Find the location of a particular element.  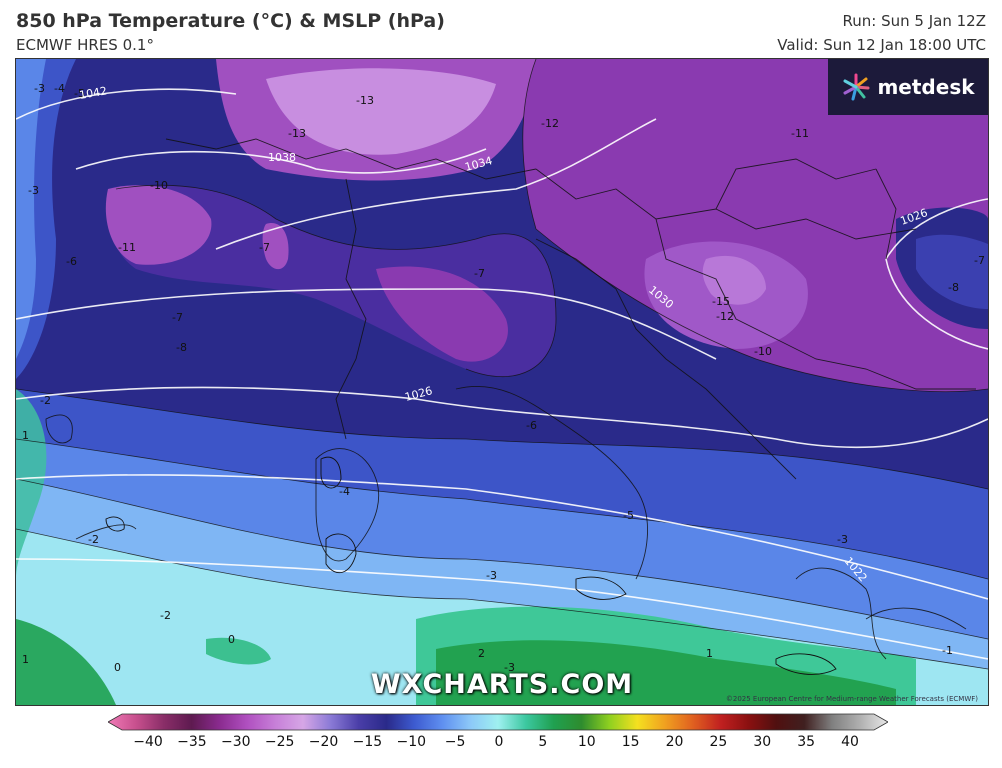

colorbar-tick-label: −35 is located at coordinates (192, 742).